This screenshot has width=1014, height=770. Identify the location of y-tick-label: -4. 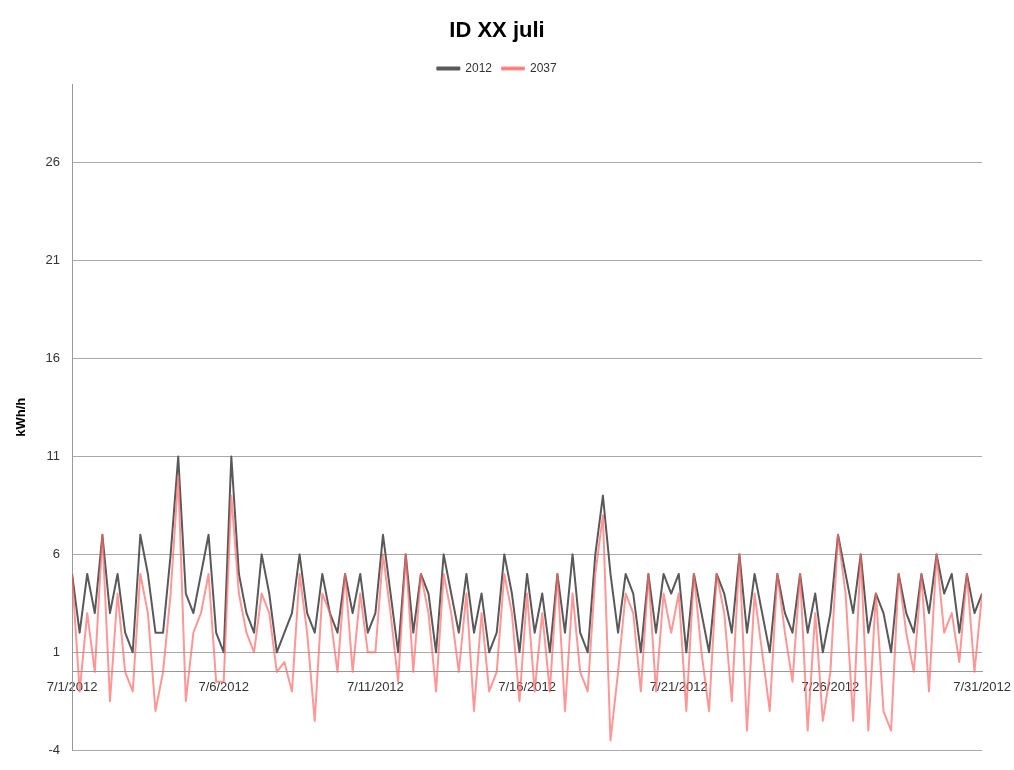
(54, 749).